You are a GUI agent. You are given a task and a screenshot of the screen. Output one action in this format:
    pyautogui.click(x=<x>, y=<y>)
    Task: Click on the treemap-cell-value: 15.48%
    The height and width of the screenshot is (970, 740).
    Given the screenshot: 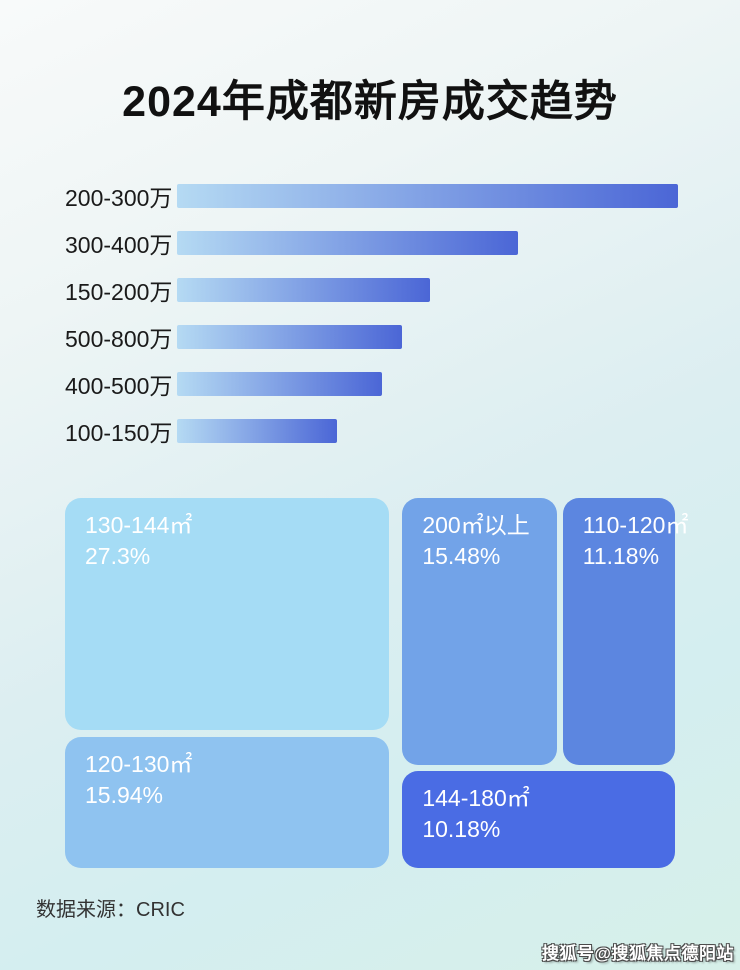 What is the action you would take?
    pyautogui.click(x=461, y=556)
    